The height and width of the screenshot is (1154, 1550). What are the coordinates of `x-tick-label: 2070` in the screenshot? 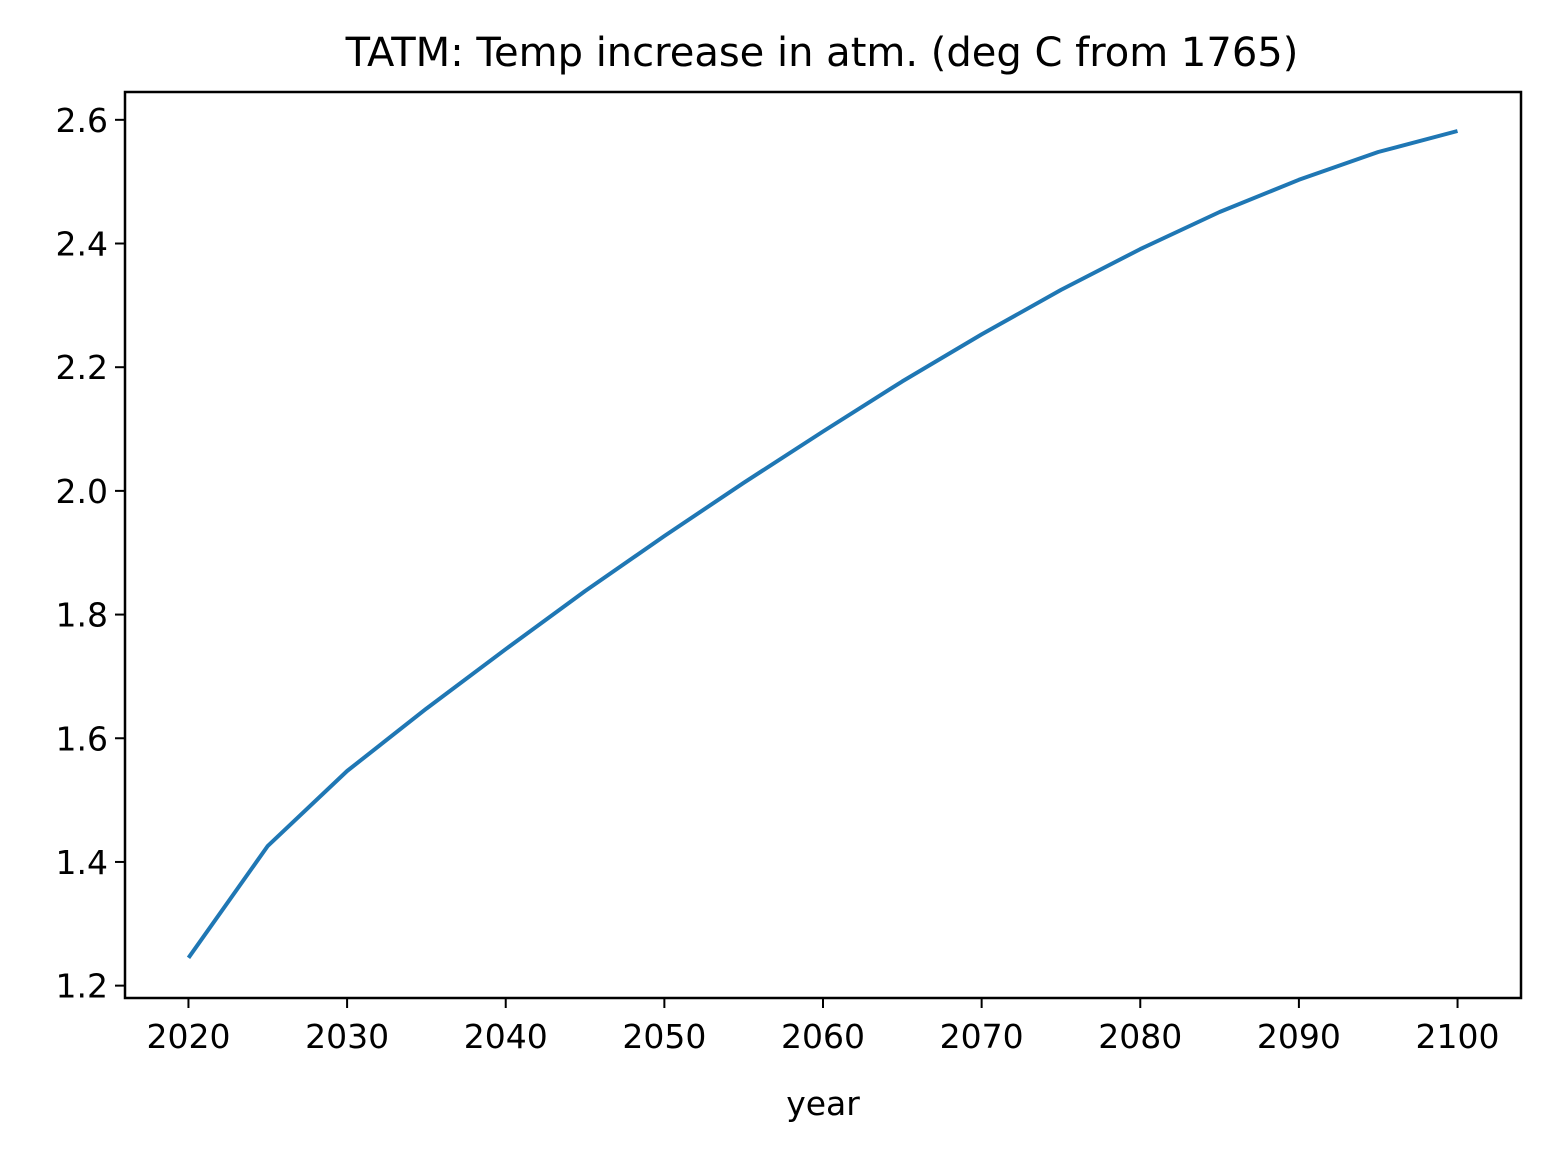 It's located at (982, 1036).